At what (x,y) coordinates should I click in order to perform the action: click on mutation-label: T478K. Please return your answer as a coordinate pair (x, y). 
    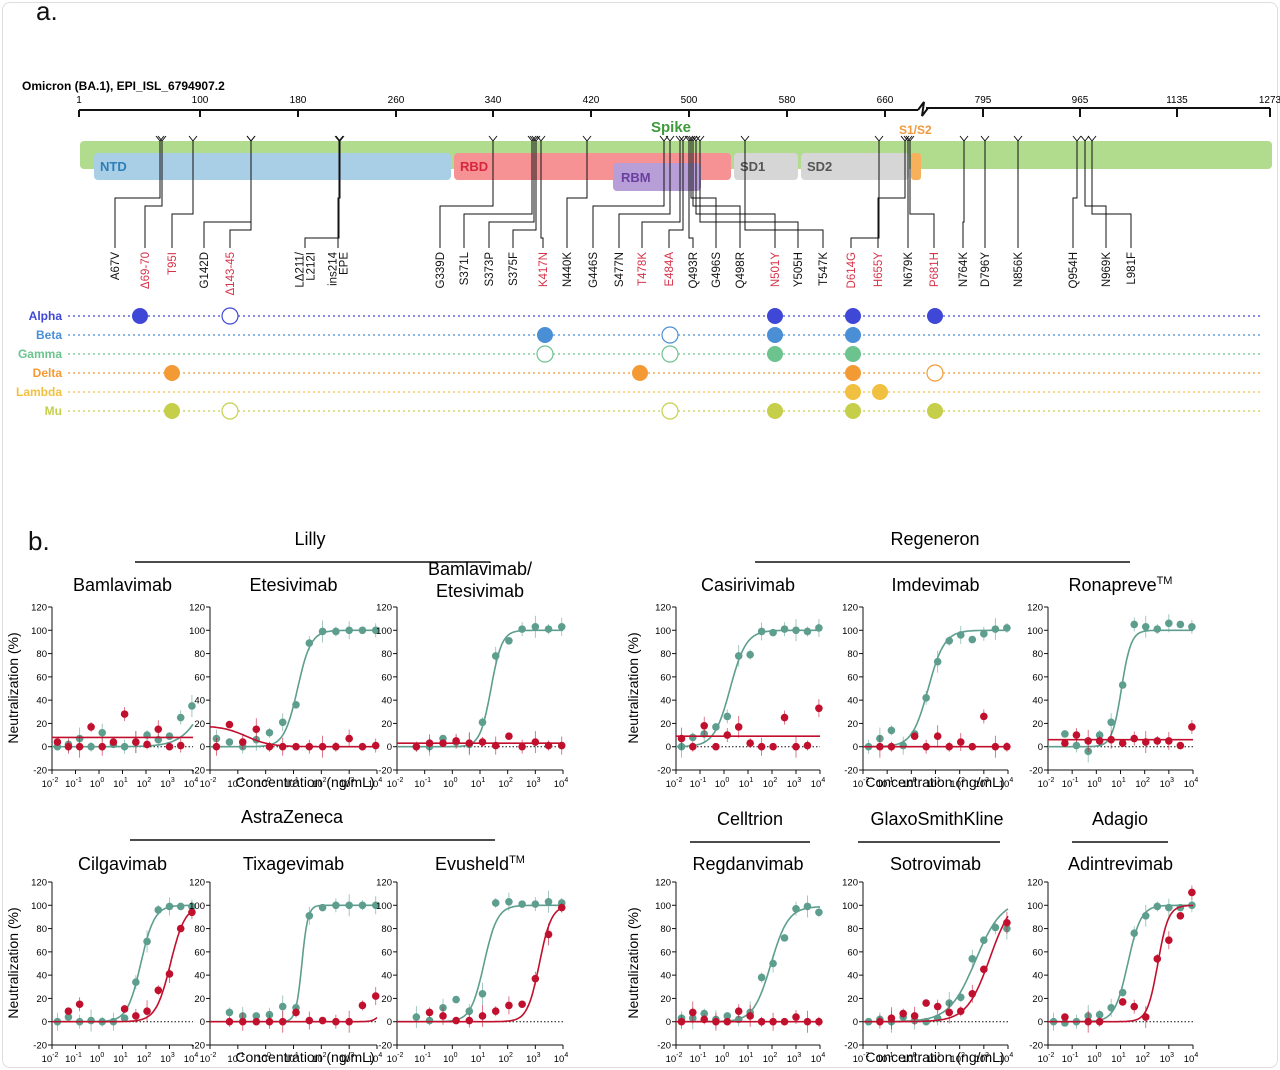
    Looking at the image, I should click on (643, 269).